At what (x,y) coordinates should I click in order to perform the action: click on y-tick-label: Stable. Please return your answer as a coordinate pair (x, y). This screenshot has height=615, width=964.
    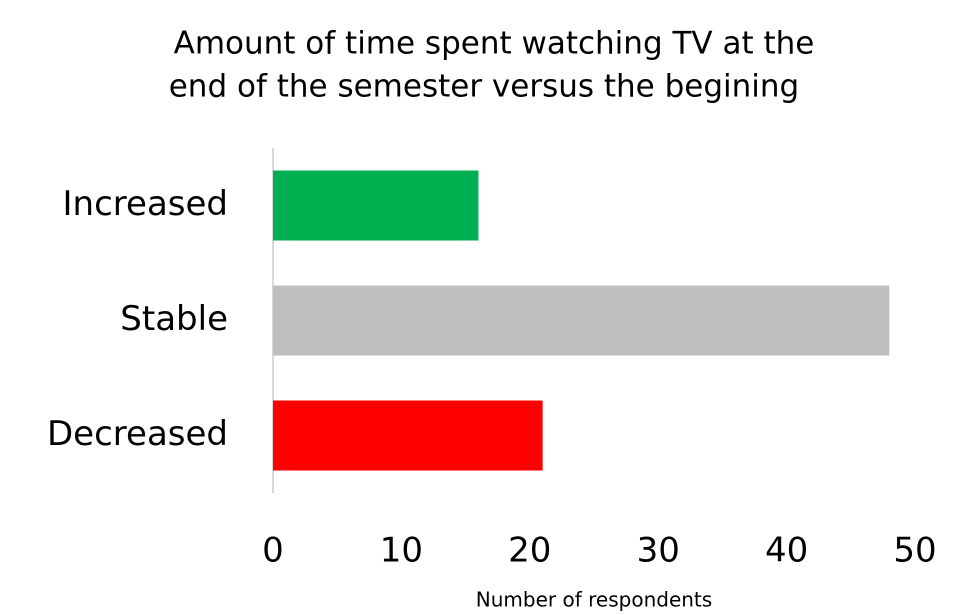
    Looking at the image, I should click on (174, 319).